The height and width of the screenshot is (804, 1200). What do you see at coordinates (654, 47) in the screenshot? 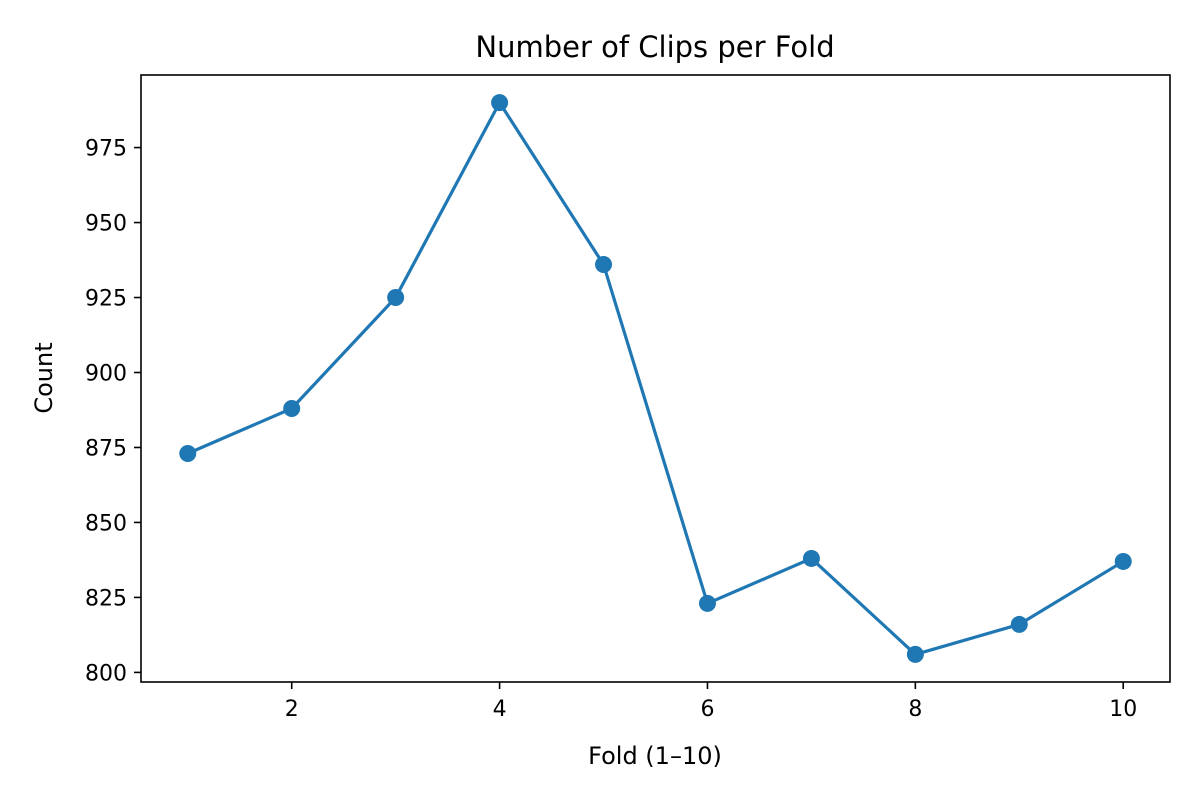
I see `chart-title: Number of Clips per Fold` at bounding box center [654, 47].